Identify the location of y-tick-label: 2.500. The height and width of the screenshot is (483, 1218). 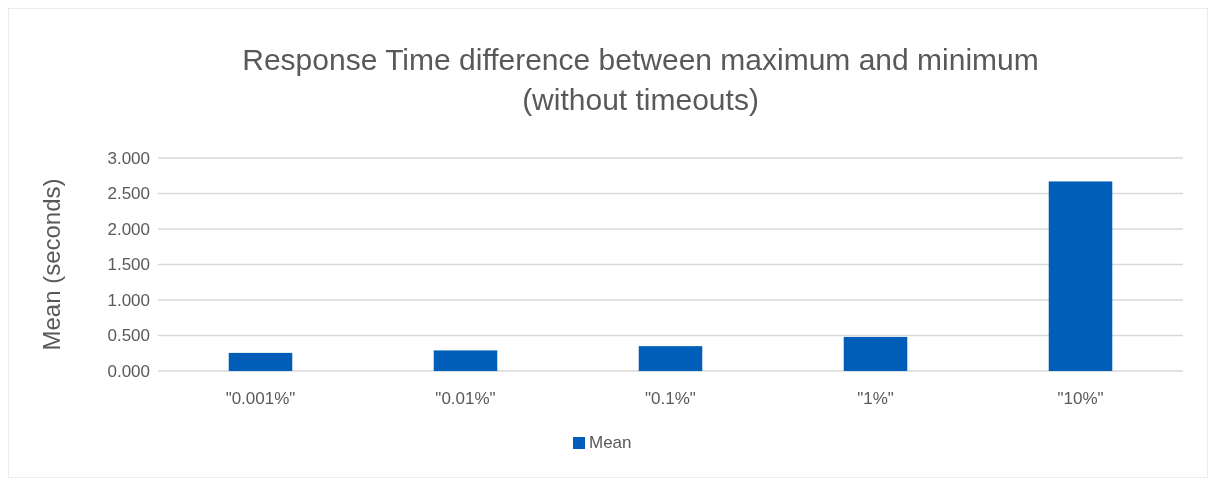
(128, 194).